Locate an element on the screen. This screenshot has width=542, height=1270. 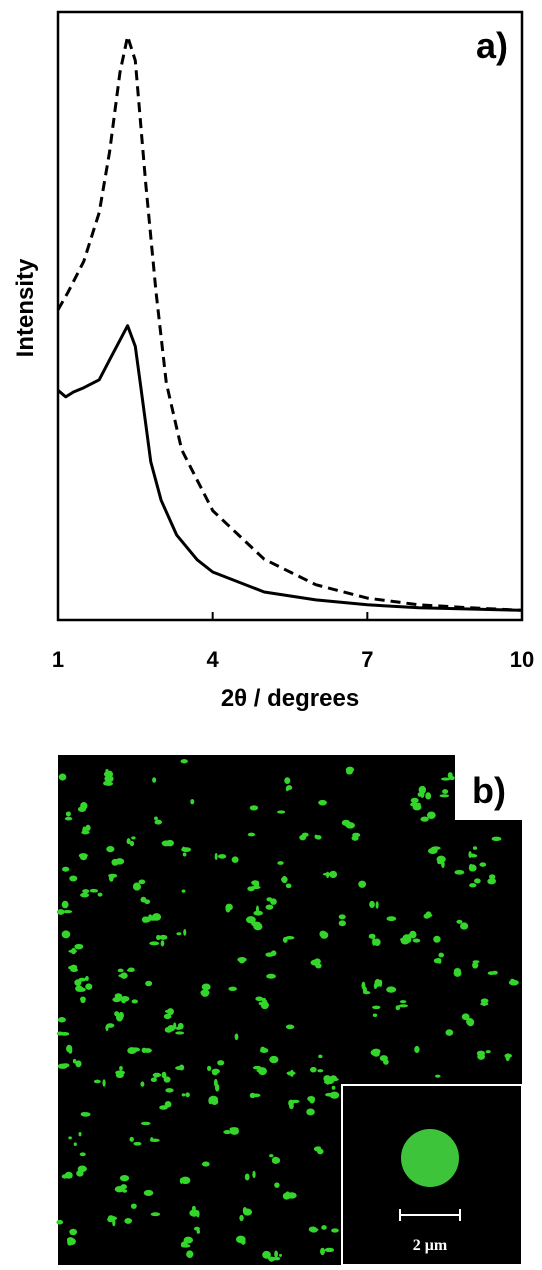
x-tick-label: 7 is located at coordinates (367, 659).